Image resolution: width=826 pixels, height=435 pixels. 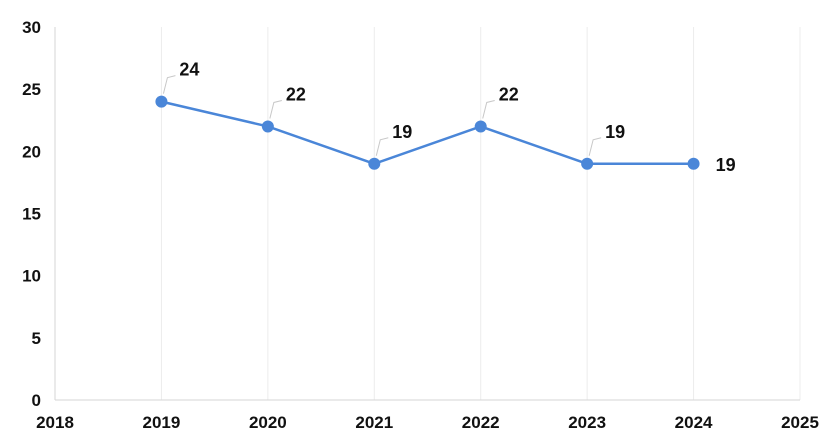 What do you see at coordinates (267, 126) in the screenshot?
I see `data-point-2020` at bounding box center [267, 126].